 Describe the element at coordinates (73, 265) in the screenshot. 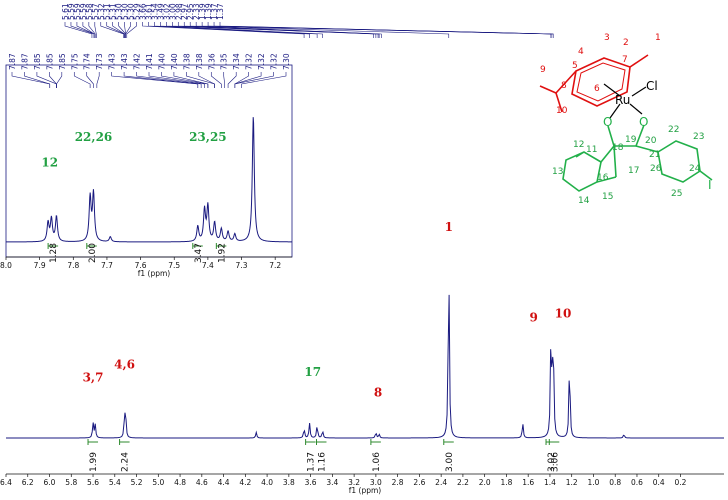

I see `x-tick-label: 7.8` at that location.